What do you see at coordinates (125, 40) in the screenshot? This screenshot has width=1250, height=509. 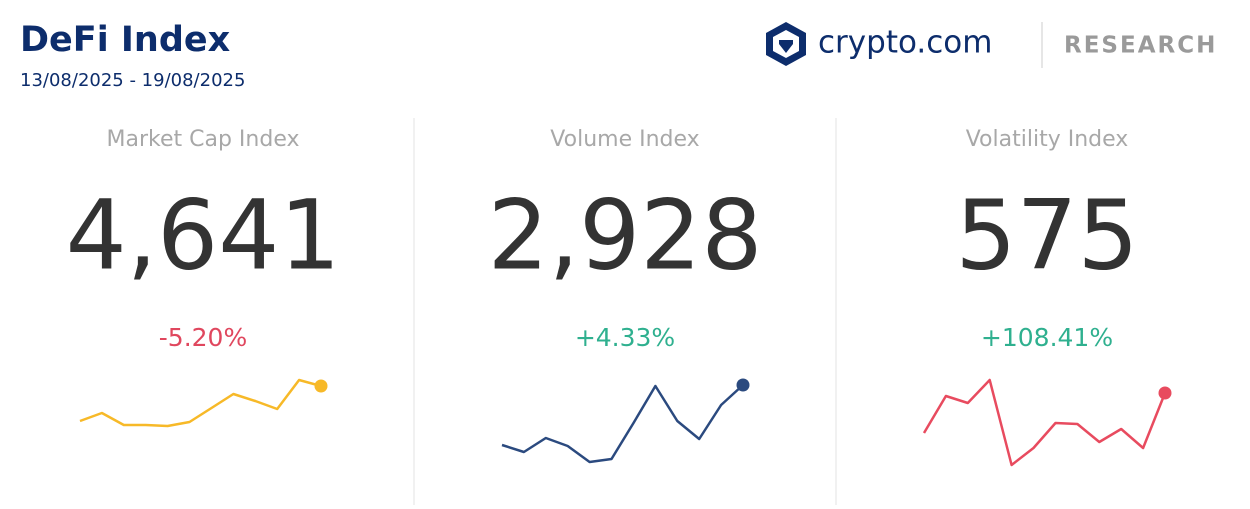 I see `title: DeFi Index` at bounding box center [125, 40].